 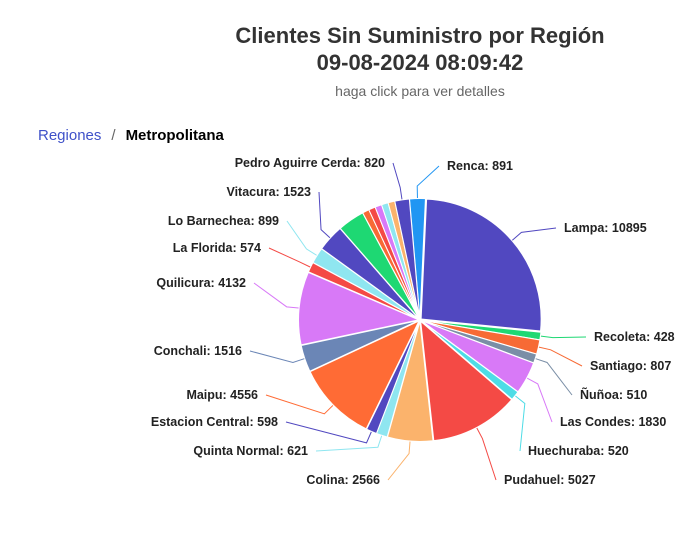 I want to click on title-text: Clientes Sin Suministro por Región, so click(x=420, y=35).